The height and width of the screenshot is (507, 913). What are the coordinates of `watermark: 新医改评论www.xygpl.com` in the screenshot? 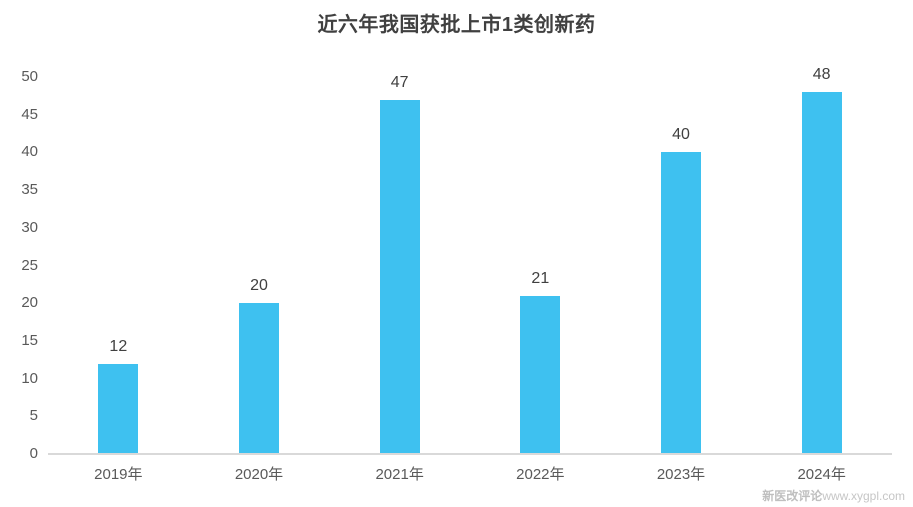 It's located at (833, 495).